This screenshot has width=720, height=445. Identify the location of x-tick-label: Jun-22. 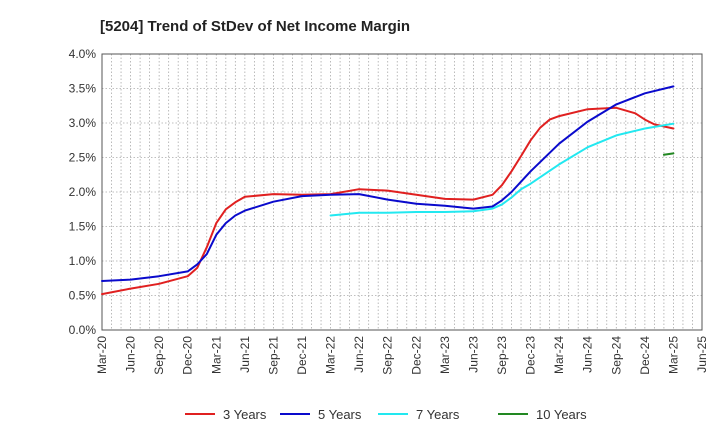
(359, 354).